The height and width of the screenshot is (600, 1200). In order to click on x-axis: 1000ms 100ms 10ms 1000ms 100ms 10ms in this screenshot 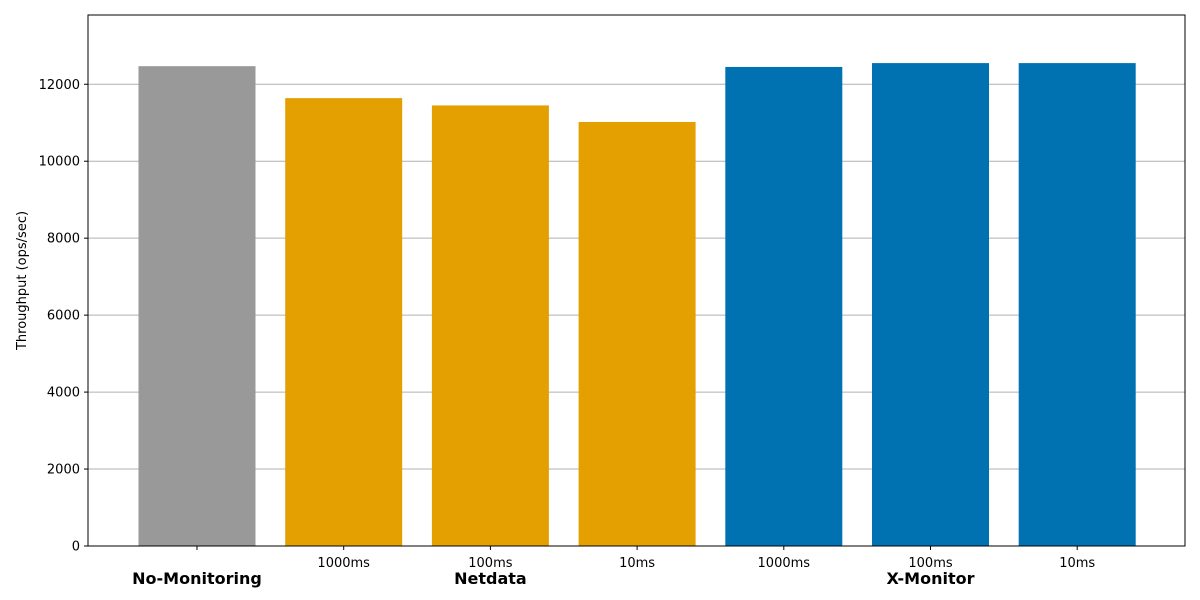, I will do `click(645, 558)`.